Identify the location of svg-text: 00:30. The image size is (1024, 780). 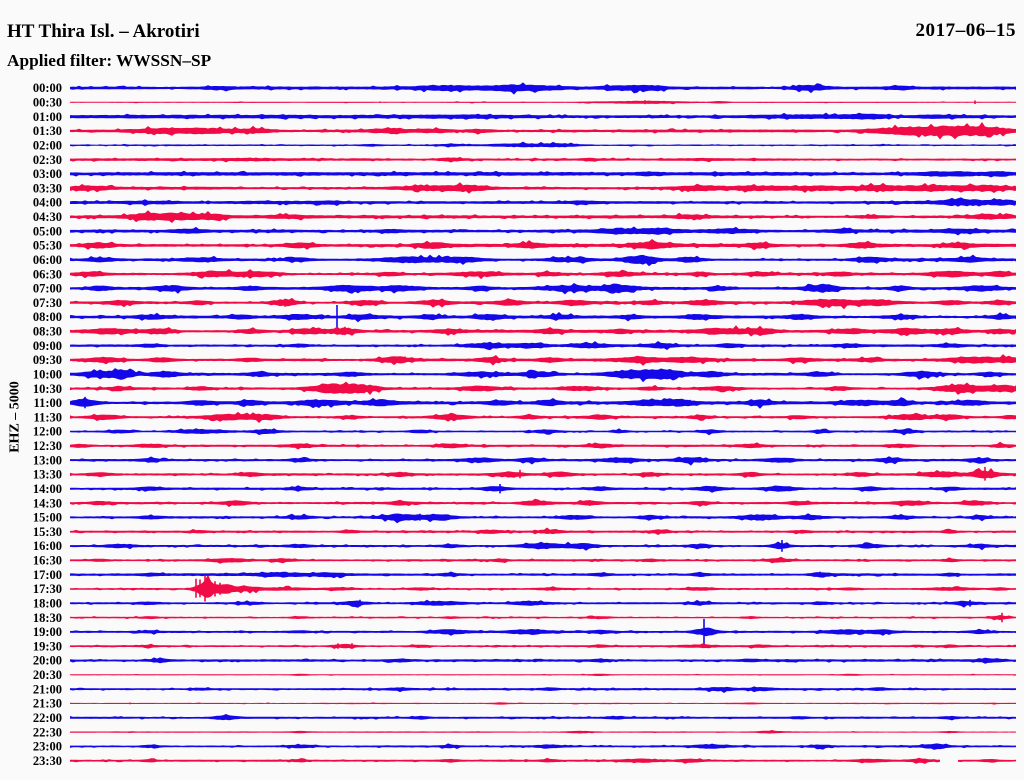
(47, 103).